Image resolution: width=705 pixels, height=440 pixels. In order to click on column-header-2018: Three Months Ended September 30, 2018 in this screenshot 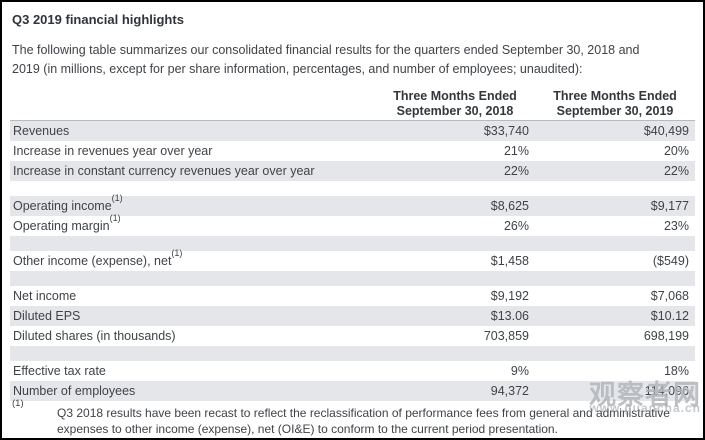, I will do `click(455, 104)`.